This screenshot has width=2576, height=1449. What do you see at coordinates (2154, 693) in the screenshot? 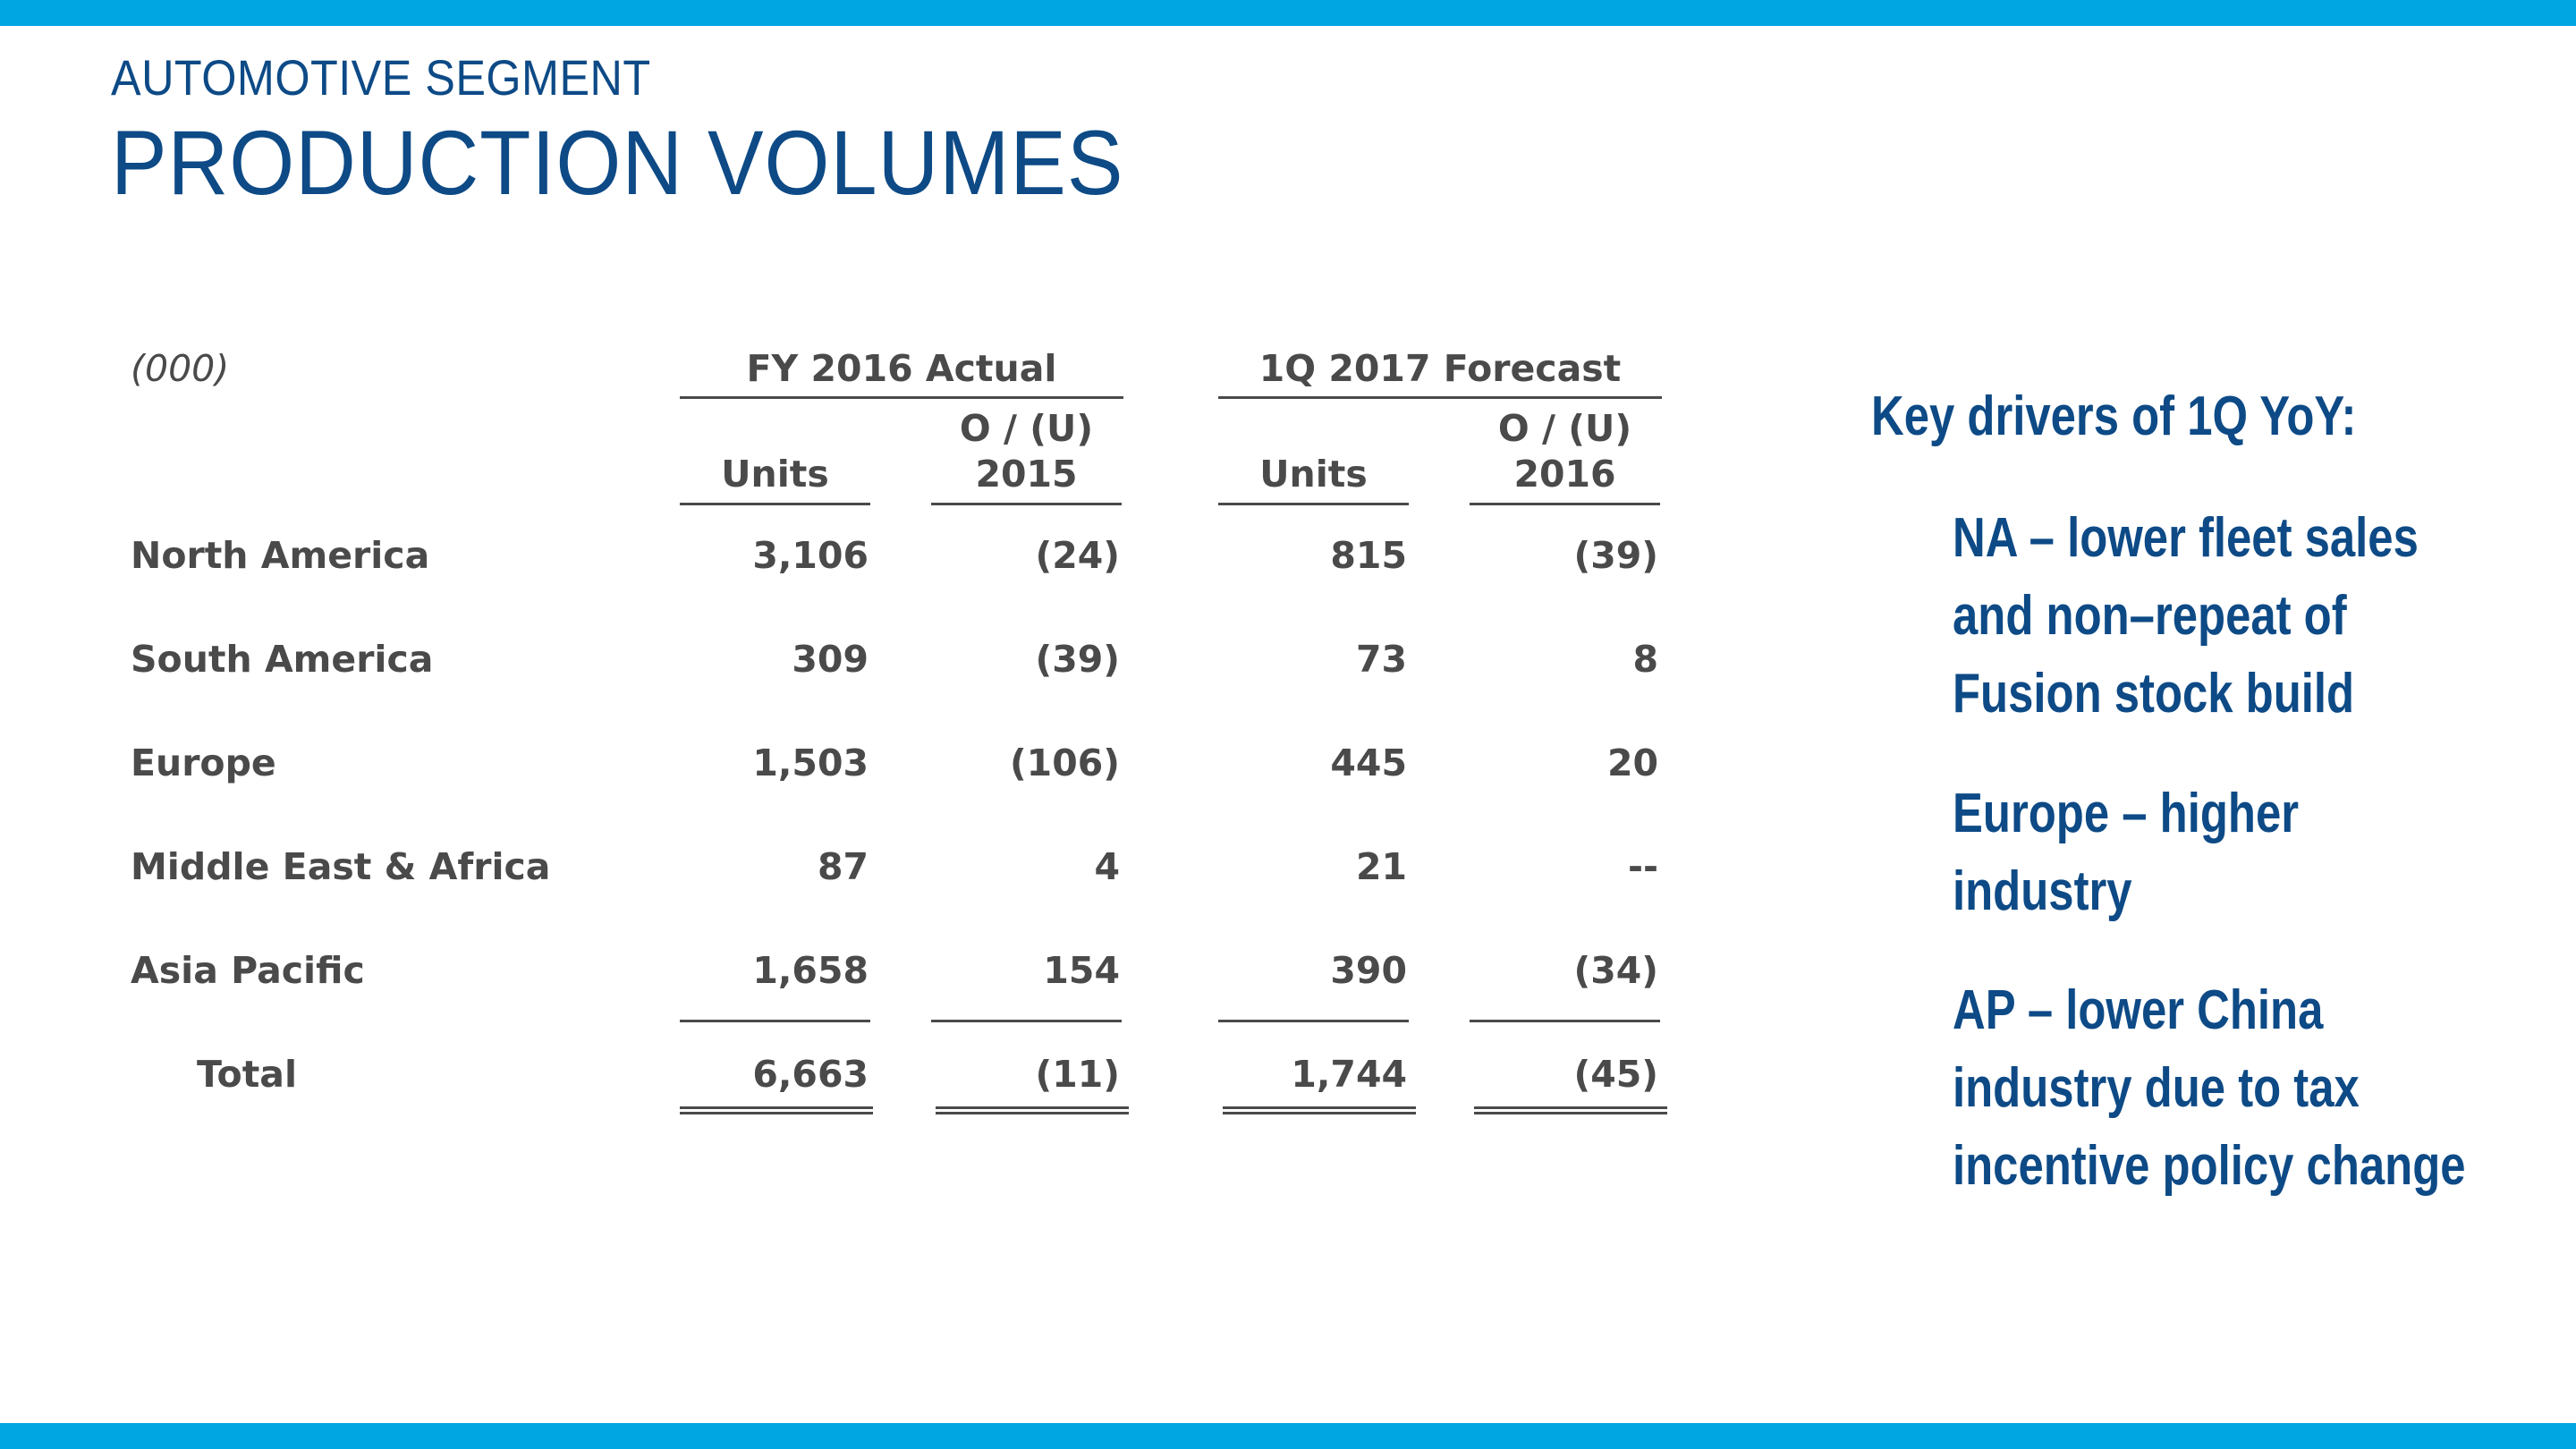
I see `driver-line: Fusion stock build` at bounding box center [2154, 693].